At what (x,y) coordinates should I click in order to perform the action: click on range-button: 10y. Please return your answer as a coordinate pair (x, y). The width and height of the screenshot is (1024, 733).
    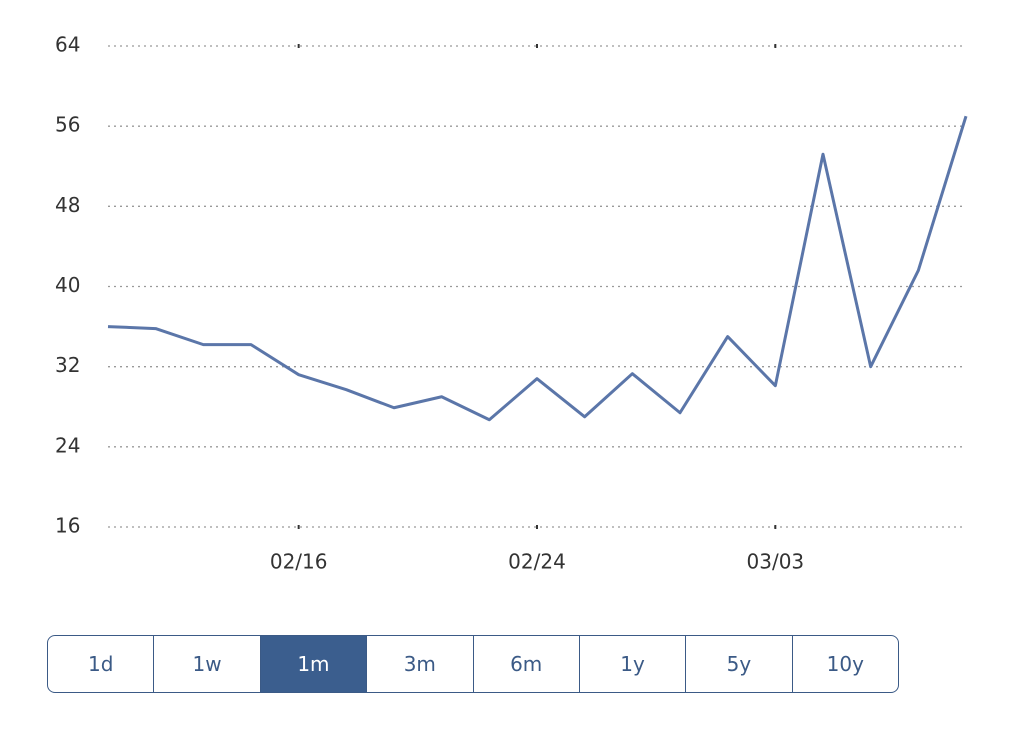
    Looking at the image, I should click on (844, 664).